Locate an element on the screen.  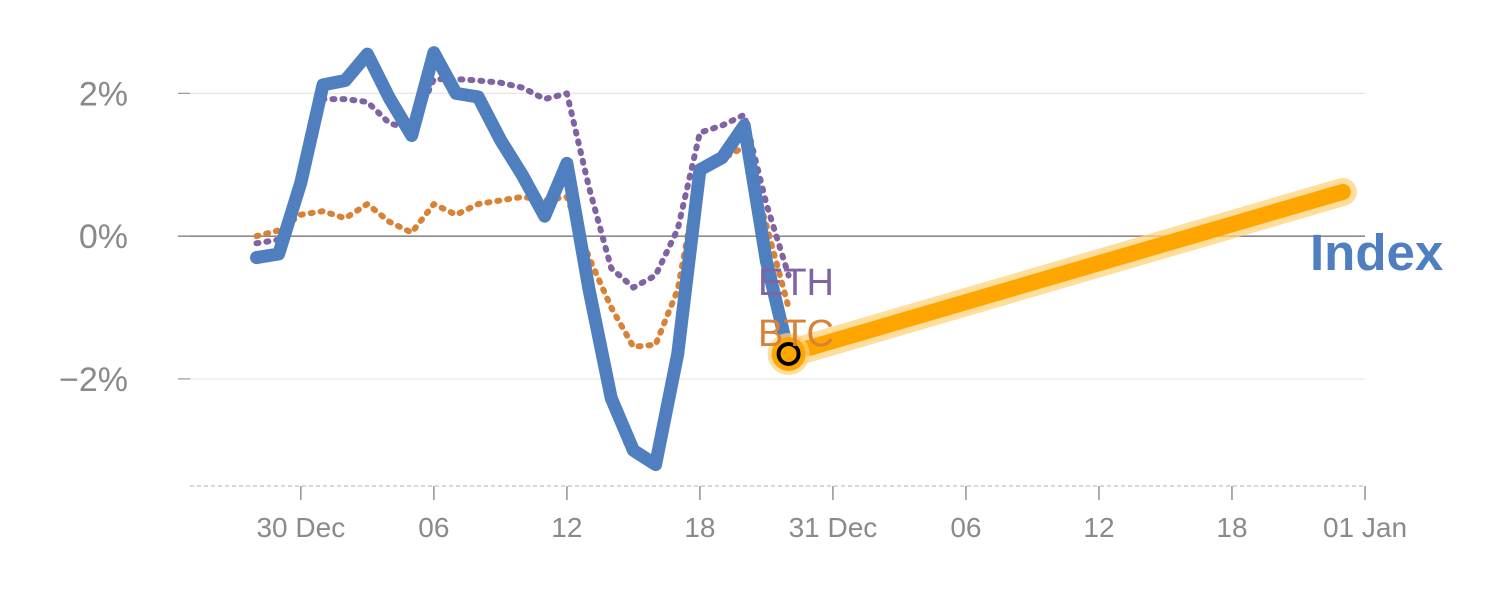
projection-line is located at coordinates (1065, 272).